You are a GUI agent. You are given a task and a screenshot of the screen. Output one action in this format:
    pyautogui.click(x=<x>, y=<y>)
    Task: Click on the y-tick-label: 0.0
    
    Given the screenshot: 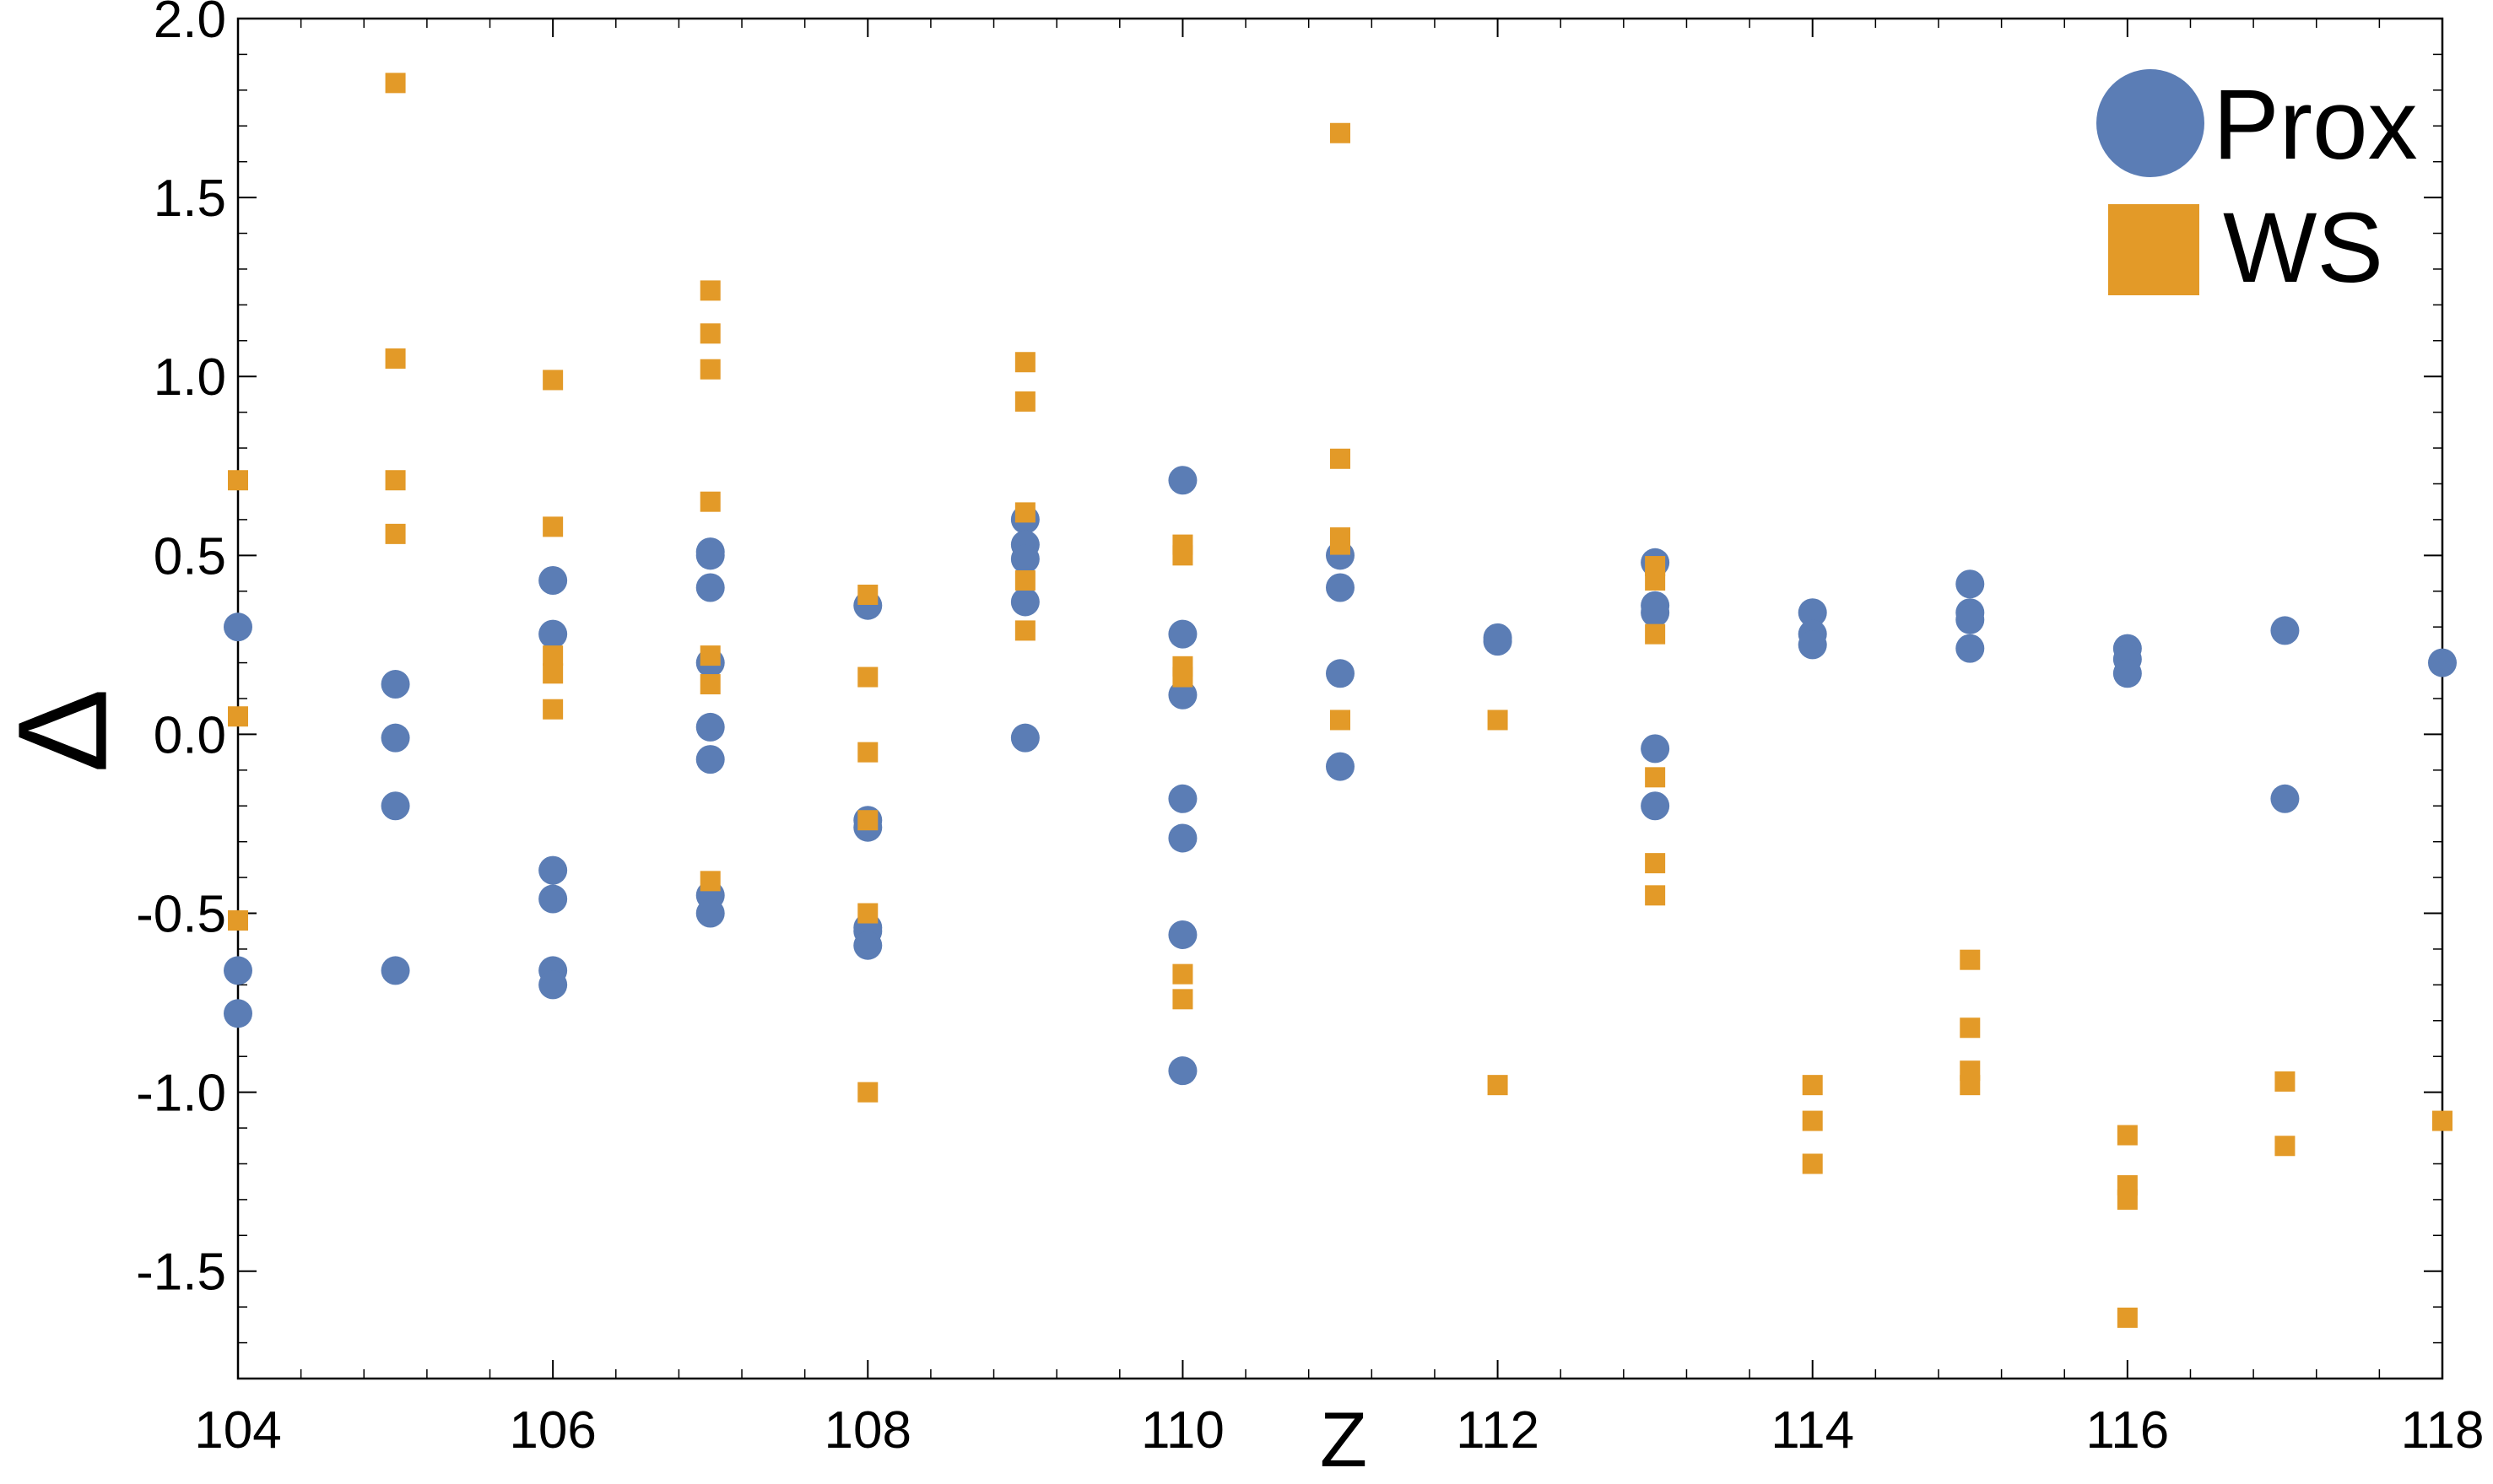 What is the action you would take?
    pyautogui.click(x=190, y=735)
    